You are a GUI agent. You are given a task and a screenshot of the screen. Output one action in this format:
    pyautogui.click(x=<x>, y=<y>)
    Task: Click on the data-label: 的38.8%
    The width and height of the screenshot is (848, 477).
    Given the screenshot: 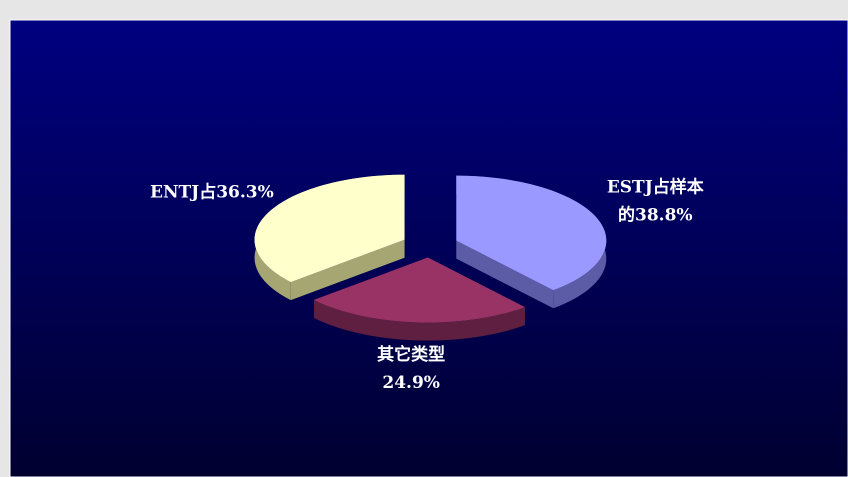 What is the action you would take?
    pyautogui.click(x=655, y=214)
    